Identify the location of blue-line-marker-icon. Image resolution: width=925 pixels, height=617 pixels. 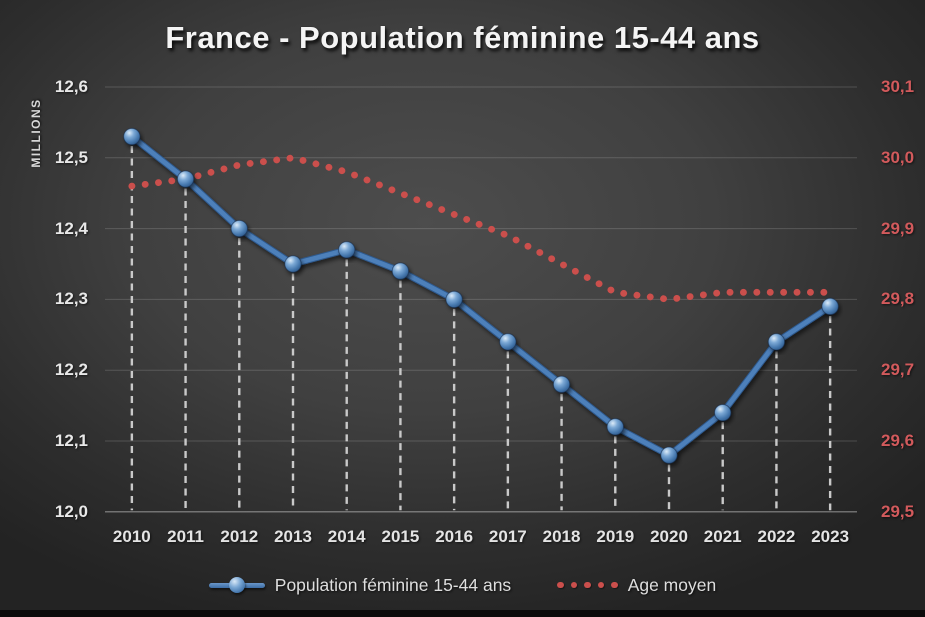
(236, 585).